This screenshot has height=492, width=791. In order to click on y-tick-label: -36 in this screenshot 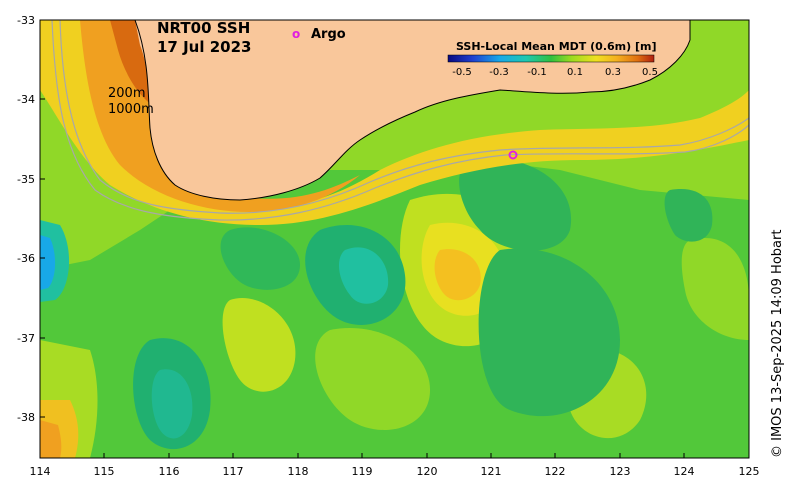, I will do `click(26, 258)`.